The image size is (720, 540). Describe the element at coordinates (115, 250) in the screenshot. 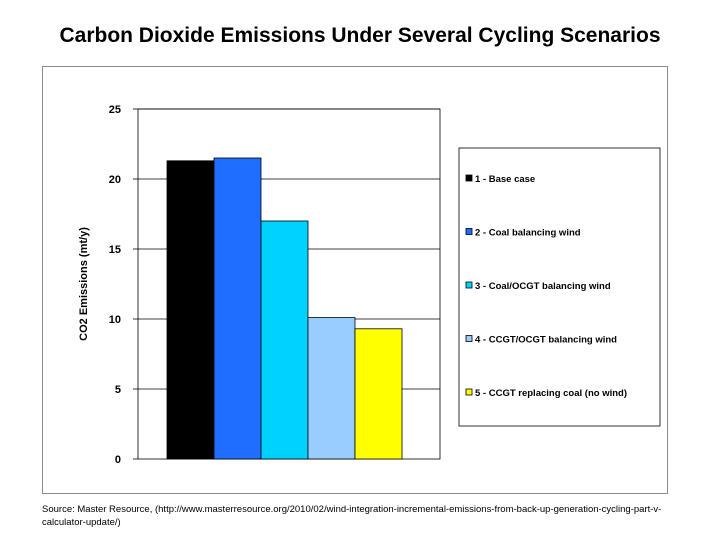

I see `y-tick-label: 15` at that location.